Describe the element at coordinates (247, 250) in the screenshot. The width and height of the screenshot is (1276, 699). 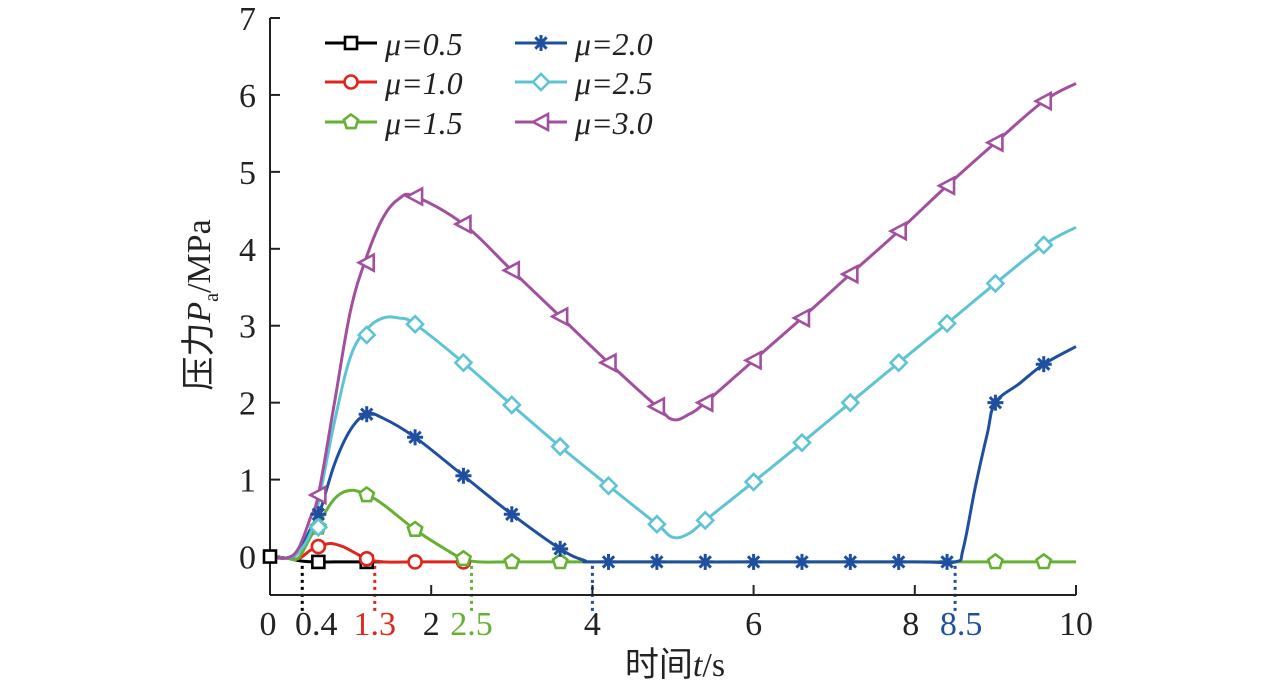
I see `y-tick-label: 4` at that location.